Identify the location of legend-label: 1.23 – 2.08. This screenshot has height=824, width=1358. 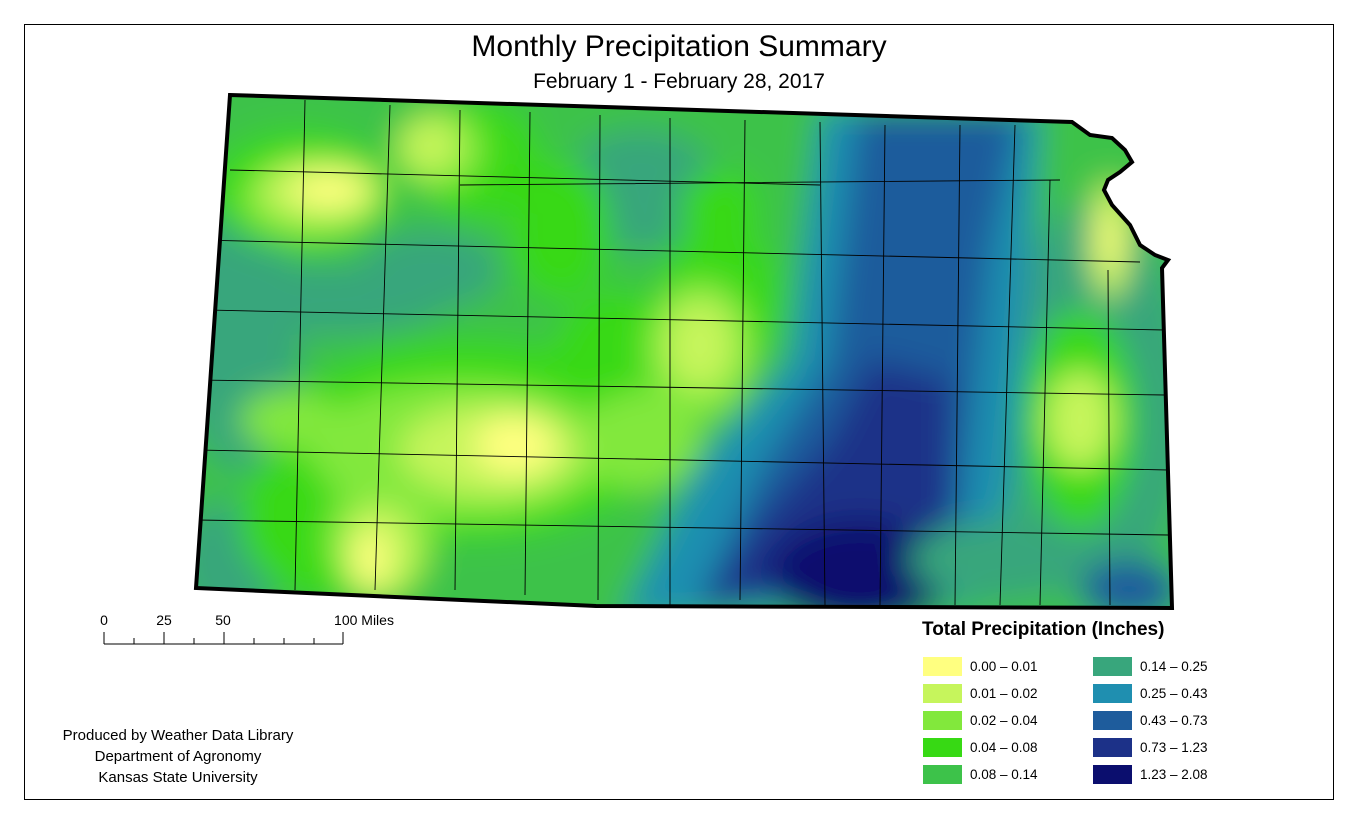
(1174, 774).